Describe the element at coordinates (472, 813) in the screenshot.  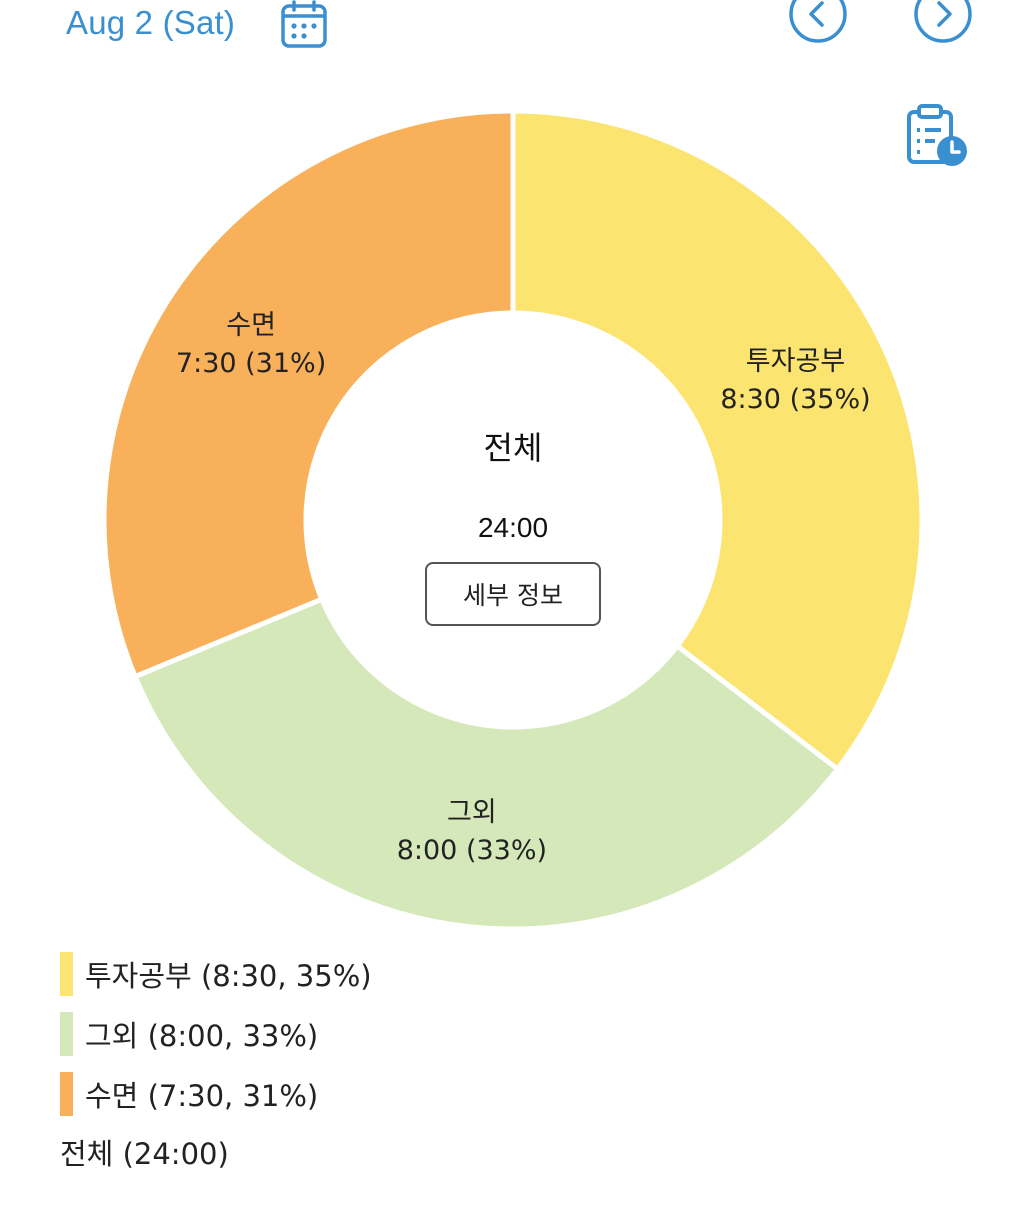
I see `slice-label-name: 그외` at that location.